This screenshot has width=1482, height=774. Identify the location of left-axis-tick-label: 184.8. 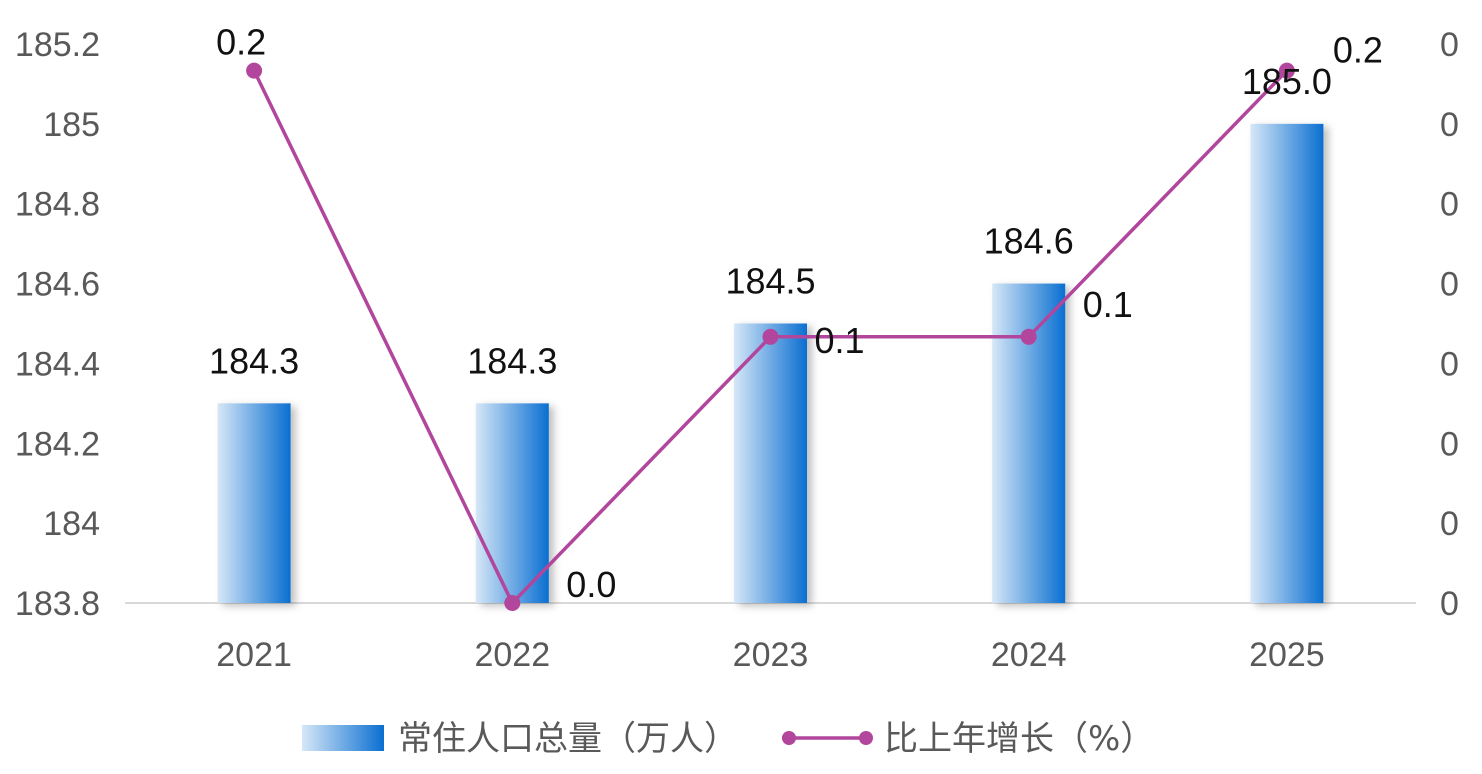
(57, 205).